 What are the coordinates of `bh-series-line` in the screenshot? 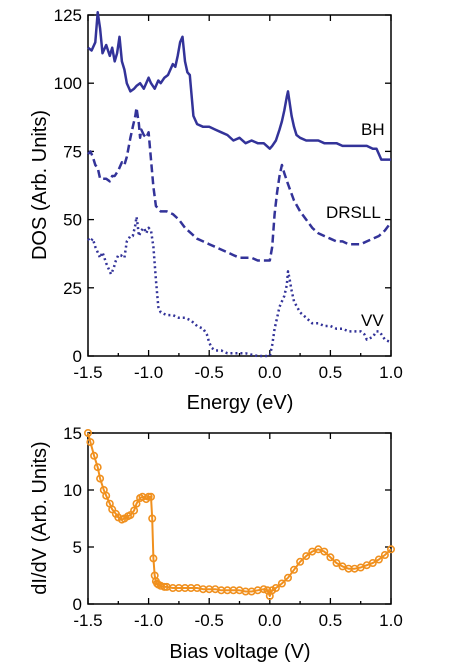 It's located at (239, 86).